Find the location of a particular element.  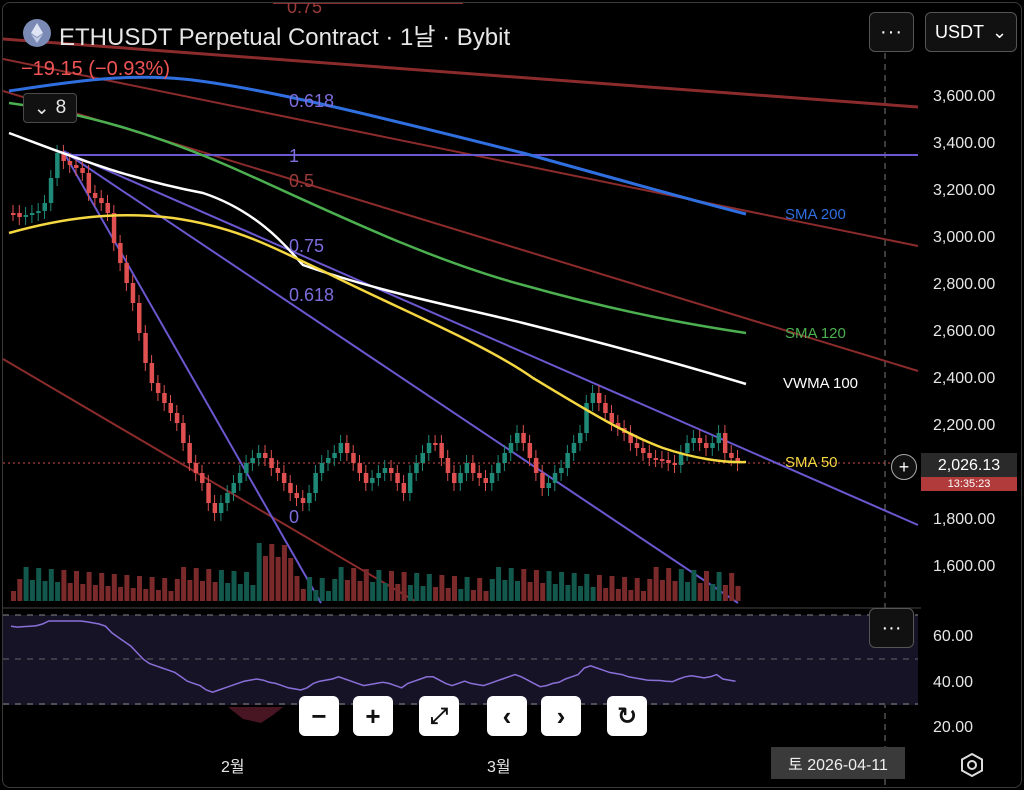

sma200-line is located at coordinates (377, 145).